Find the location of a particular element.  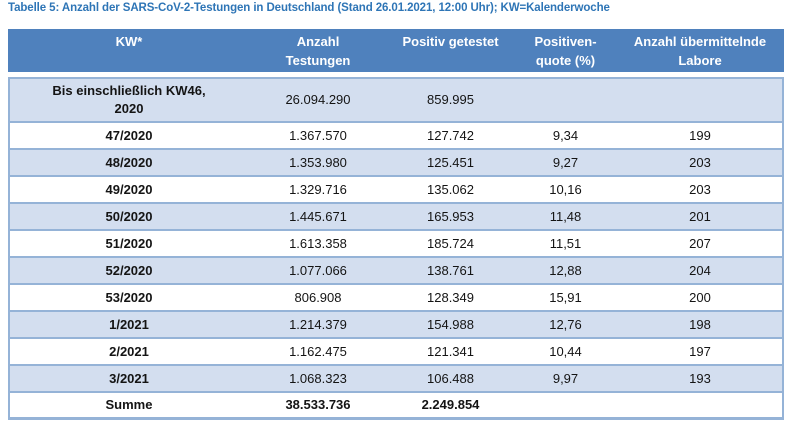

column-header: Positiven- quote (%) is located at coordinates (565, 51).